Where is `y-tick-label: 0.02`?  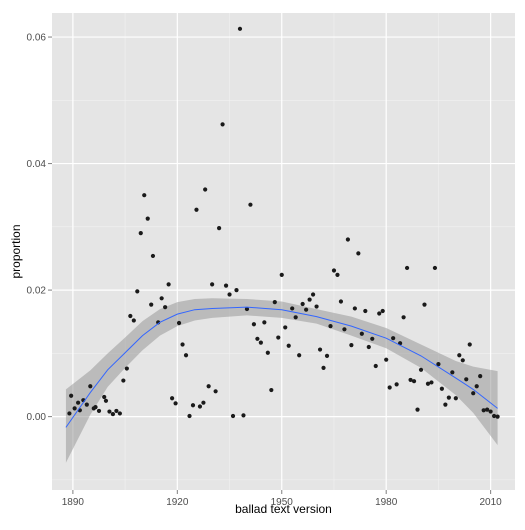 y-tick-label: 0.02 is located at coordinates (37, 291).